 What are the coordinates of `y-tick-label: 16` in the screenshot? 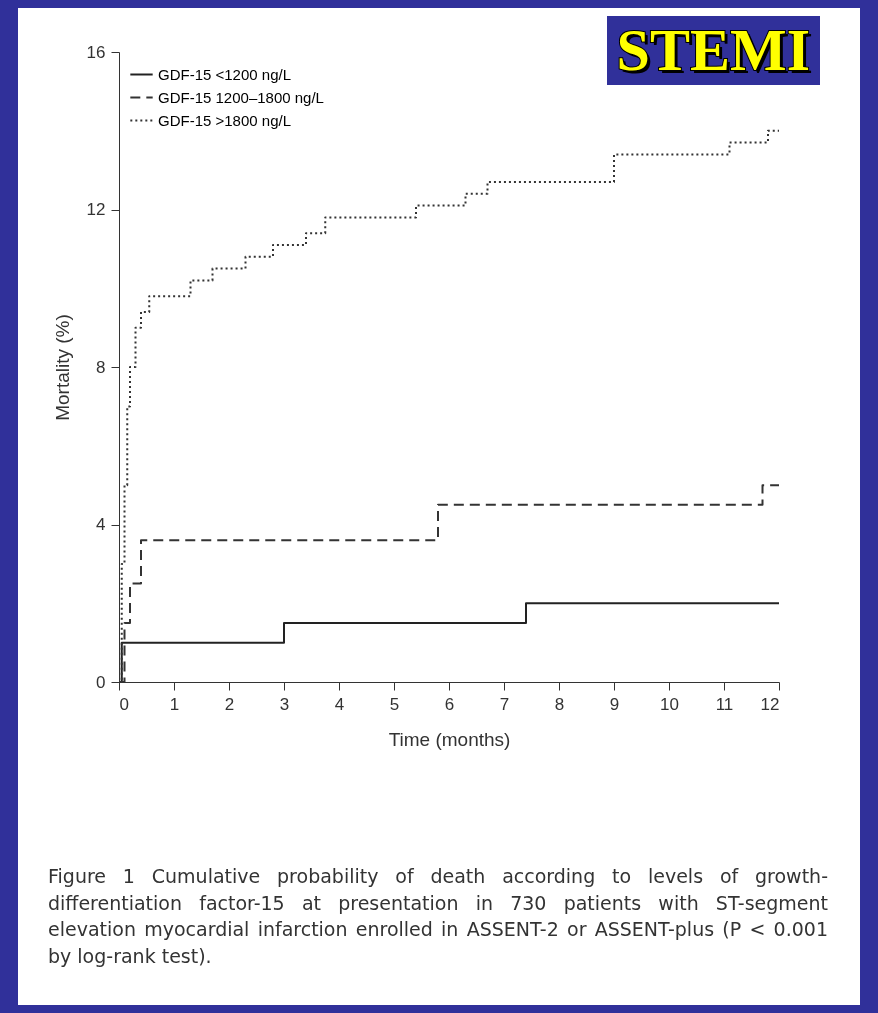 It's located at (96, 52).